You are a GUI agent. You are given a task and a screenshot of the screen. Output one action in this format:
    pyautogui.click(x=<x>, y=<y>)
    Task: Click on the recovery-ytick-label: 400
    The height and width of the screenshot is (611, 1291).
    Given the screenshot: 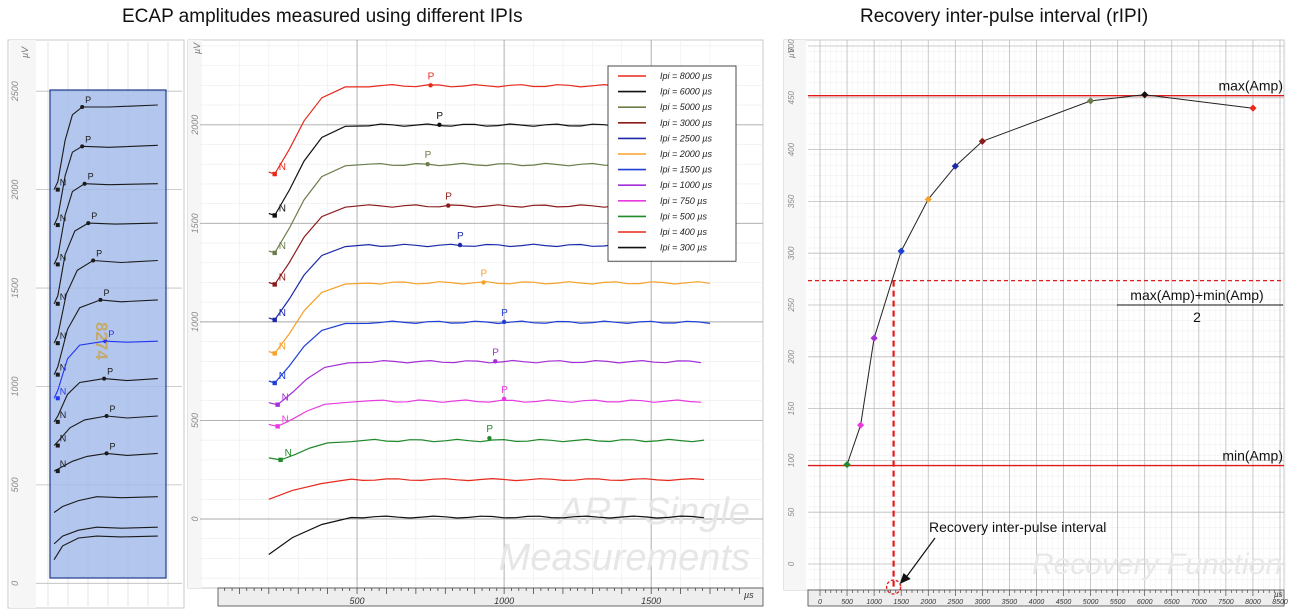 What is the action you would take?
    pyautogui.click(x=791, y=149)
    